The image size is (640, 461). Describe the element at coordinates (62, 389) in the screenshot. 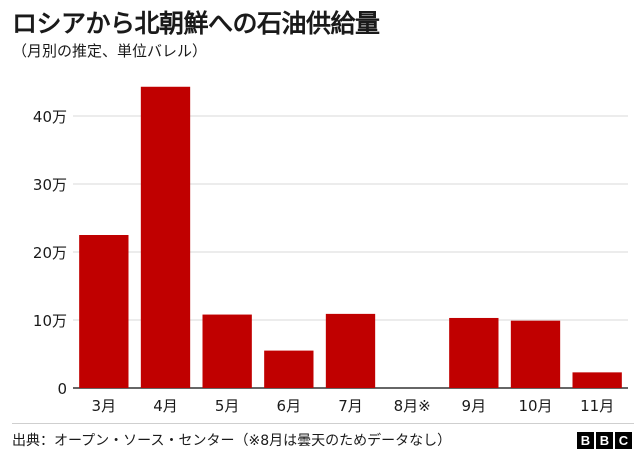

I see `y-tick-label: 0` at that location.